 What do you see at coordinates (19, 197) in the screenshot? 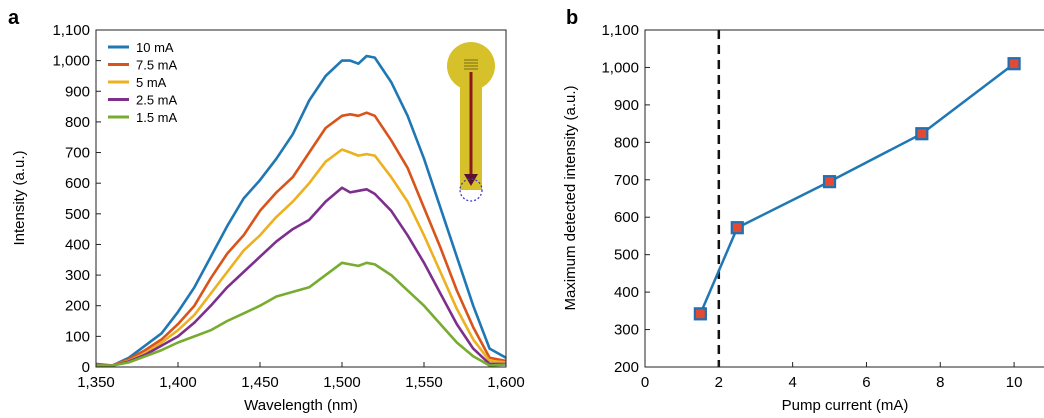
I see `panel-a-y-axis-label: Intensity (a.u.)` at bounding box center [19, 197].